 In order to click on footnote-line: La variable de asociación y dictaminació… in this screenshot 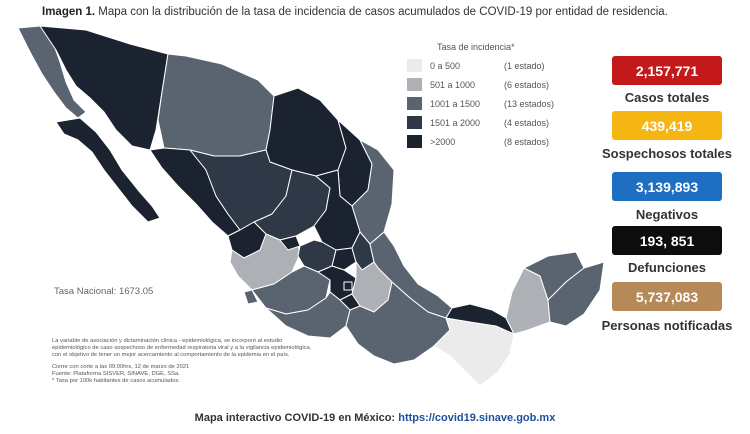, I will do `click(167, 341)`.